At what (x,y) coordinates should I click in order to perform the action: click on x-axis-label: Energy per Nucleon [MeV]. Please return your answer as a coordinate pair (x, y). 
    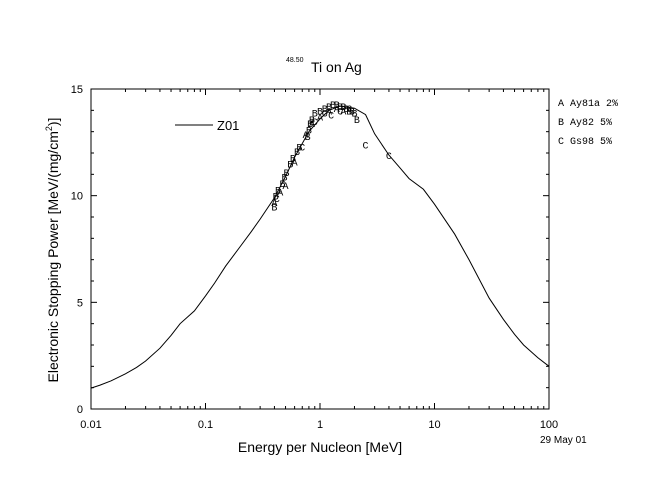
    Looking at the image, I should click on (320, 447).